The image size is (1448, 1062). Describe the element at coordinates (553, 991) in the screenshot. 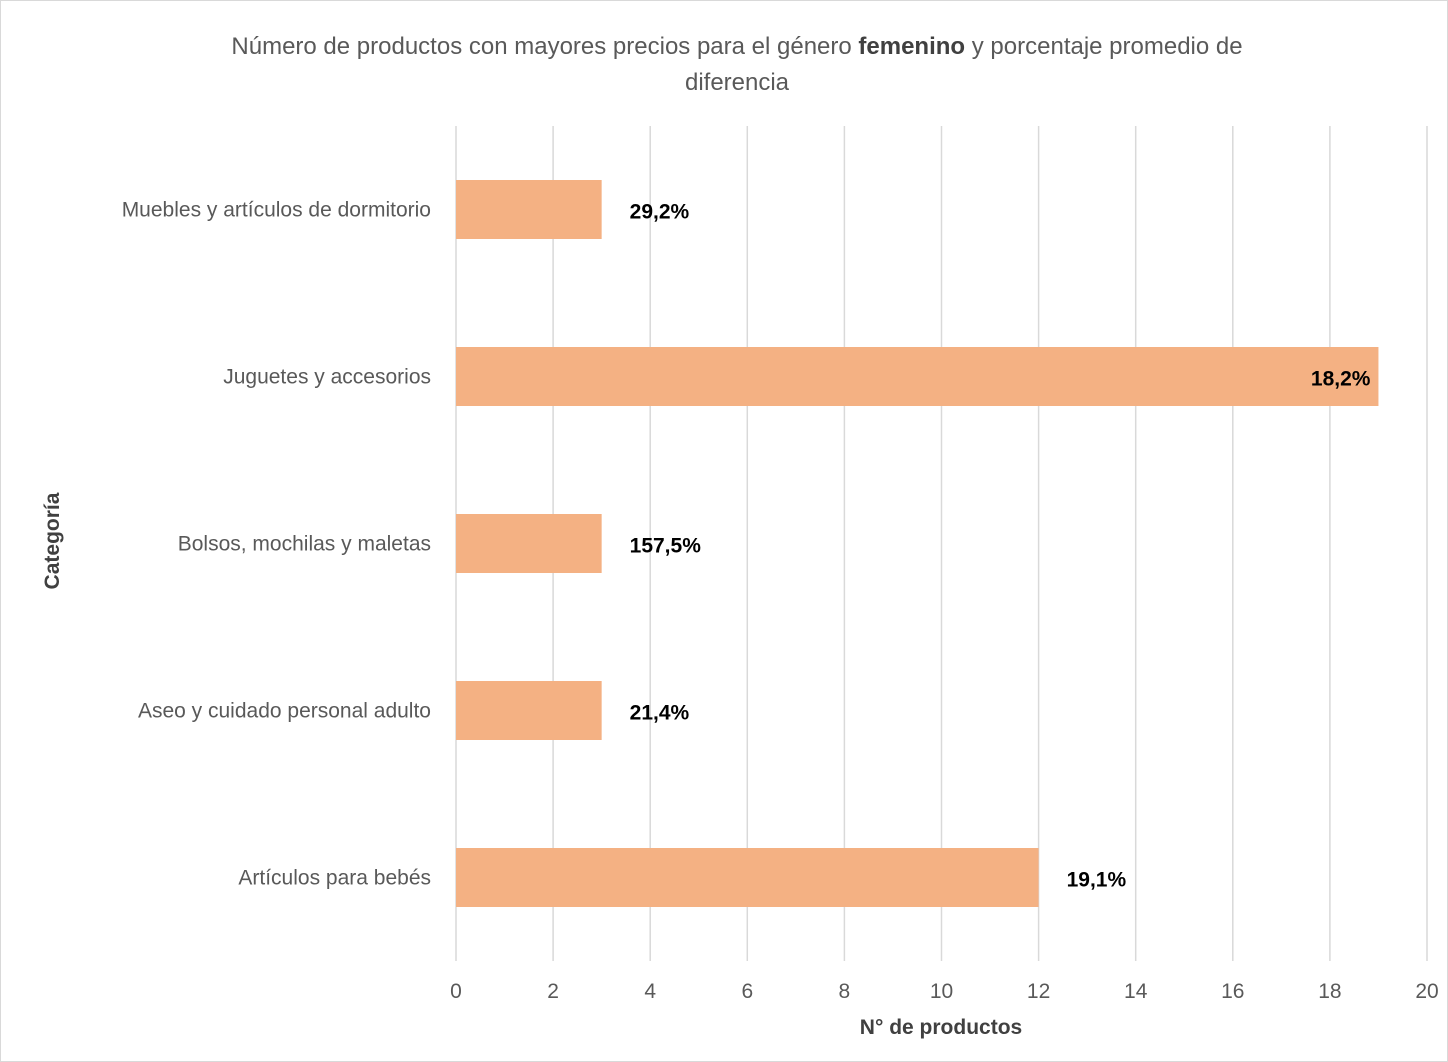

I see `x-tick-label: 2` at that location.